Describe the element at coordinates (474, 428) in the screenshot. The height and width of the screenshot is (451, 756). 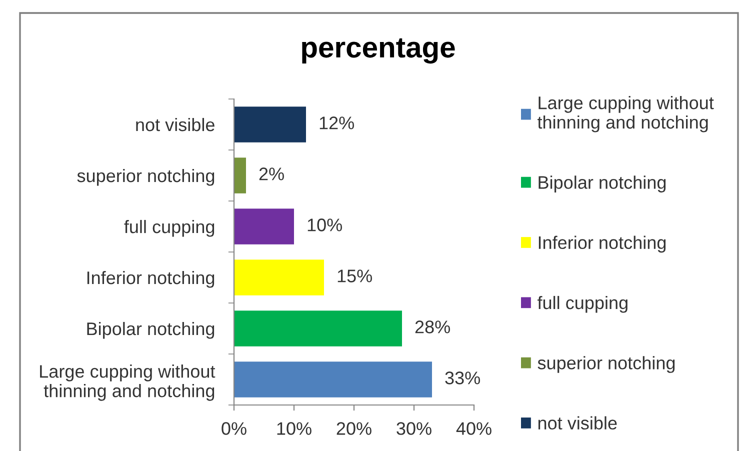
I see `x-tick-label: 40%` at that location.